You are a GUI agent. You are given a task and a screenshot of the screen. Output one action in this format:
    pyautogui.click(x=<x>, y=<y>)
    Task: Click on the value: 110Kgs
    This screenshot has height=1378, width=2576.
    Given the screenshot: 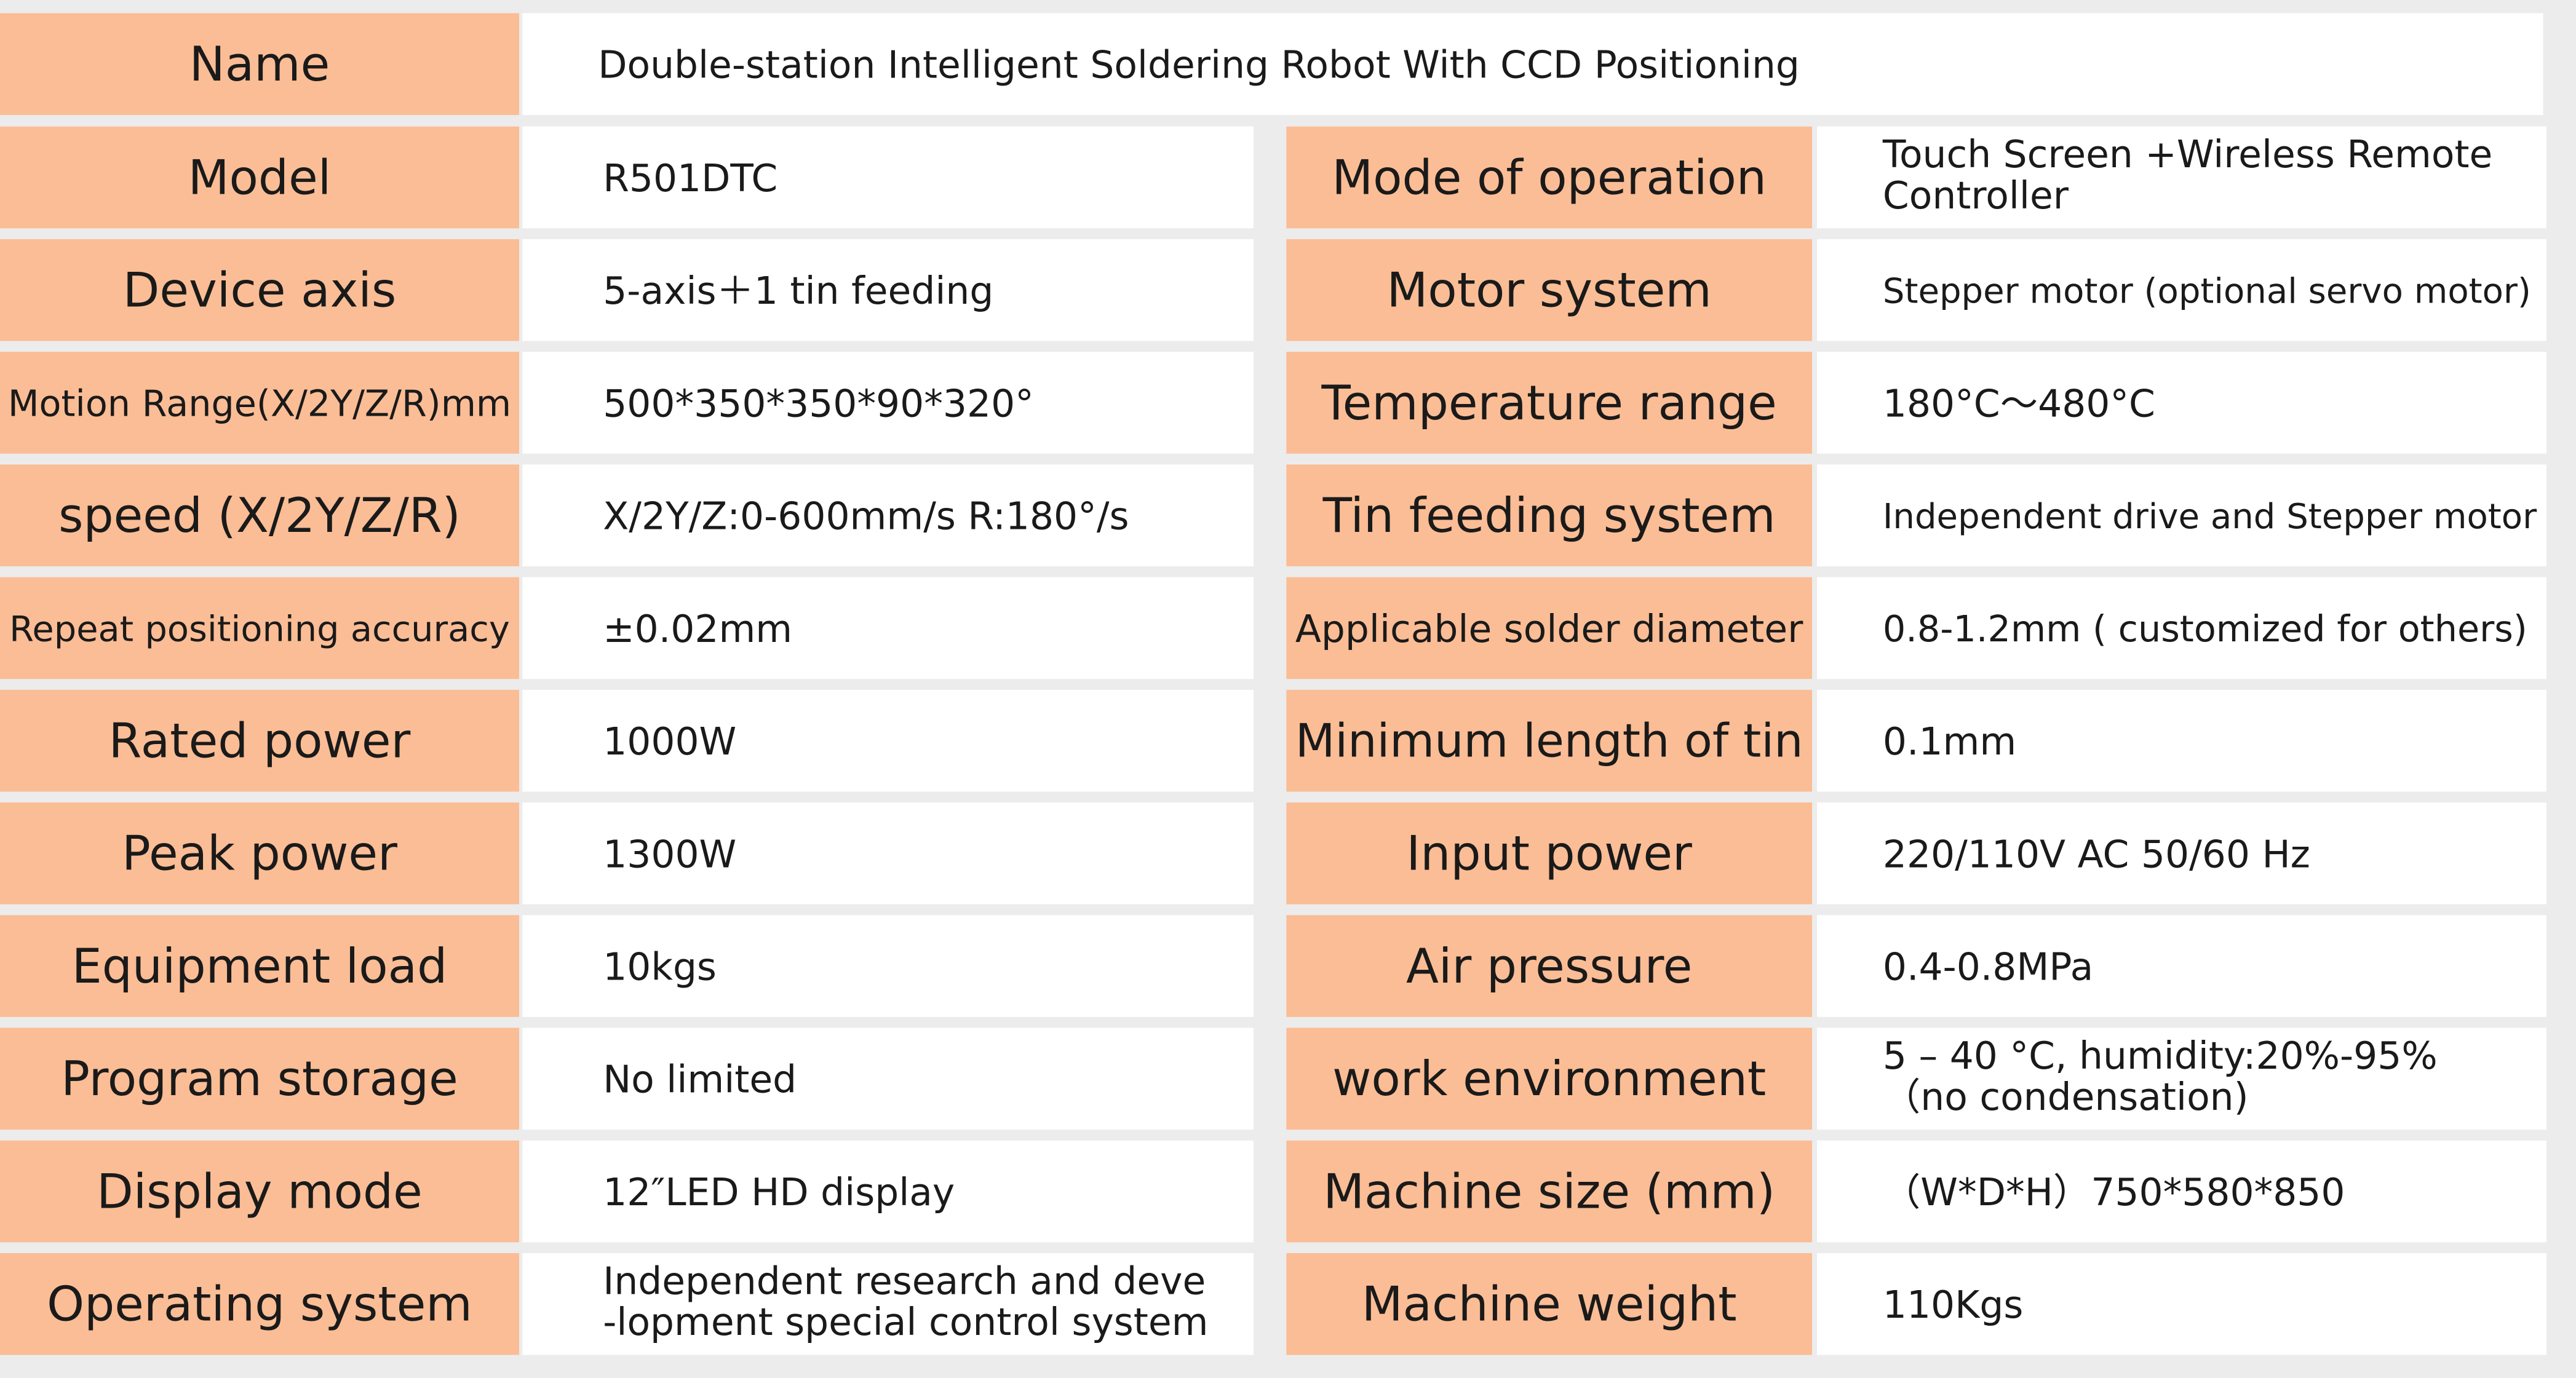 What is the action you would take?
    pyautogui.click(x=1953, y=1305)
    